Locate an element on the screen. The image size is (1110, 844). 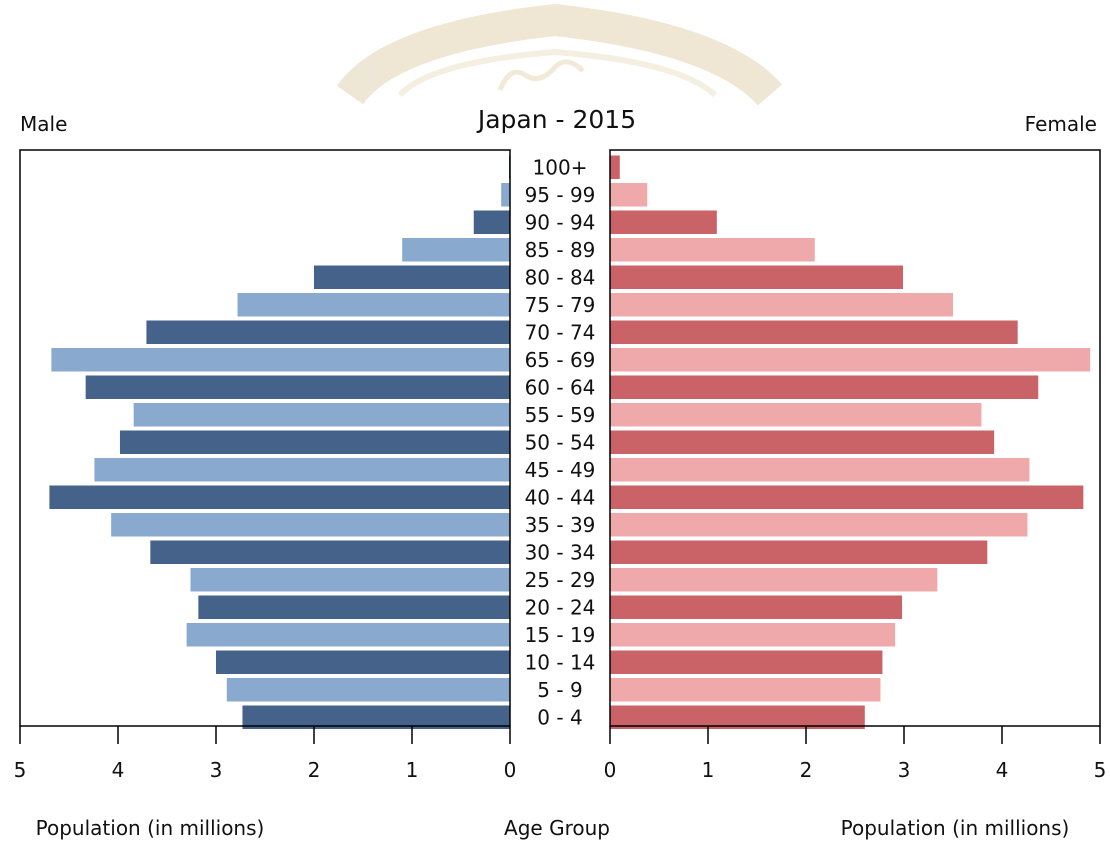
age-group-label: 30 - 34 is located at coordinates (560, 552).